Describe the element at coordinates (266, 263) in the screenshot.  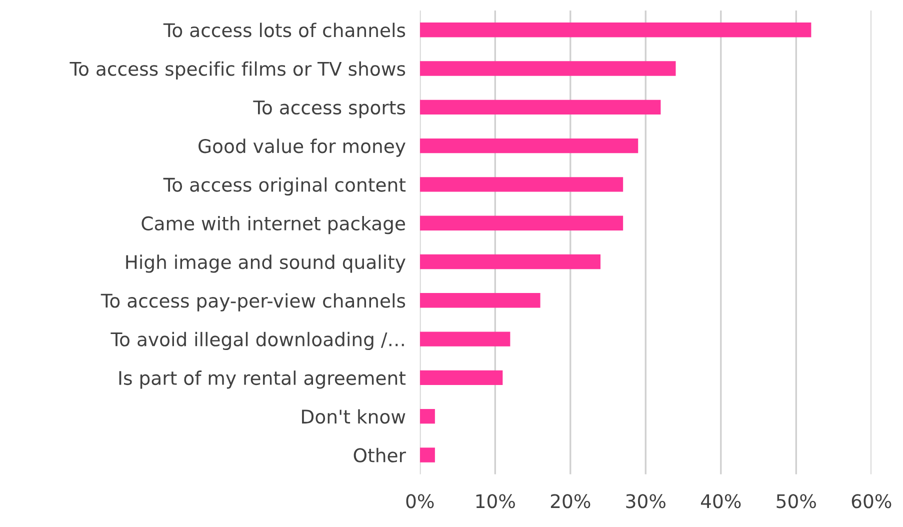
I see `y-tick-label: High image and sound quality` at that location.